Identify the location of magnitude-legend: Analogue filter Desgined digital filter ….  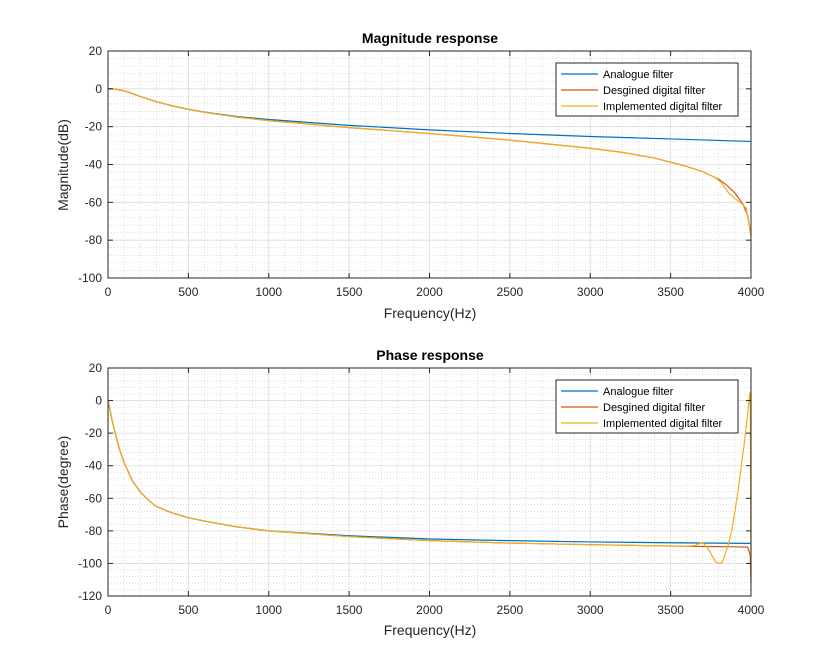
(647, 89).